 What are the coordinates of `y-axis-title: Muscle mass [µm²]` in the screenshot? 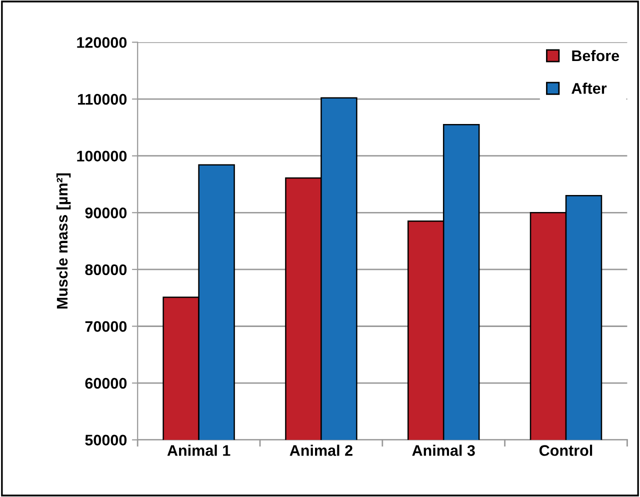 It's located at (63, 241).